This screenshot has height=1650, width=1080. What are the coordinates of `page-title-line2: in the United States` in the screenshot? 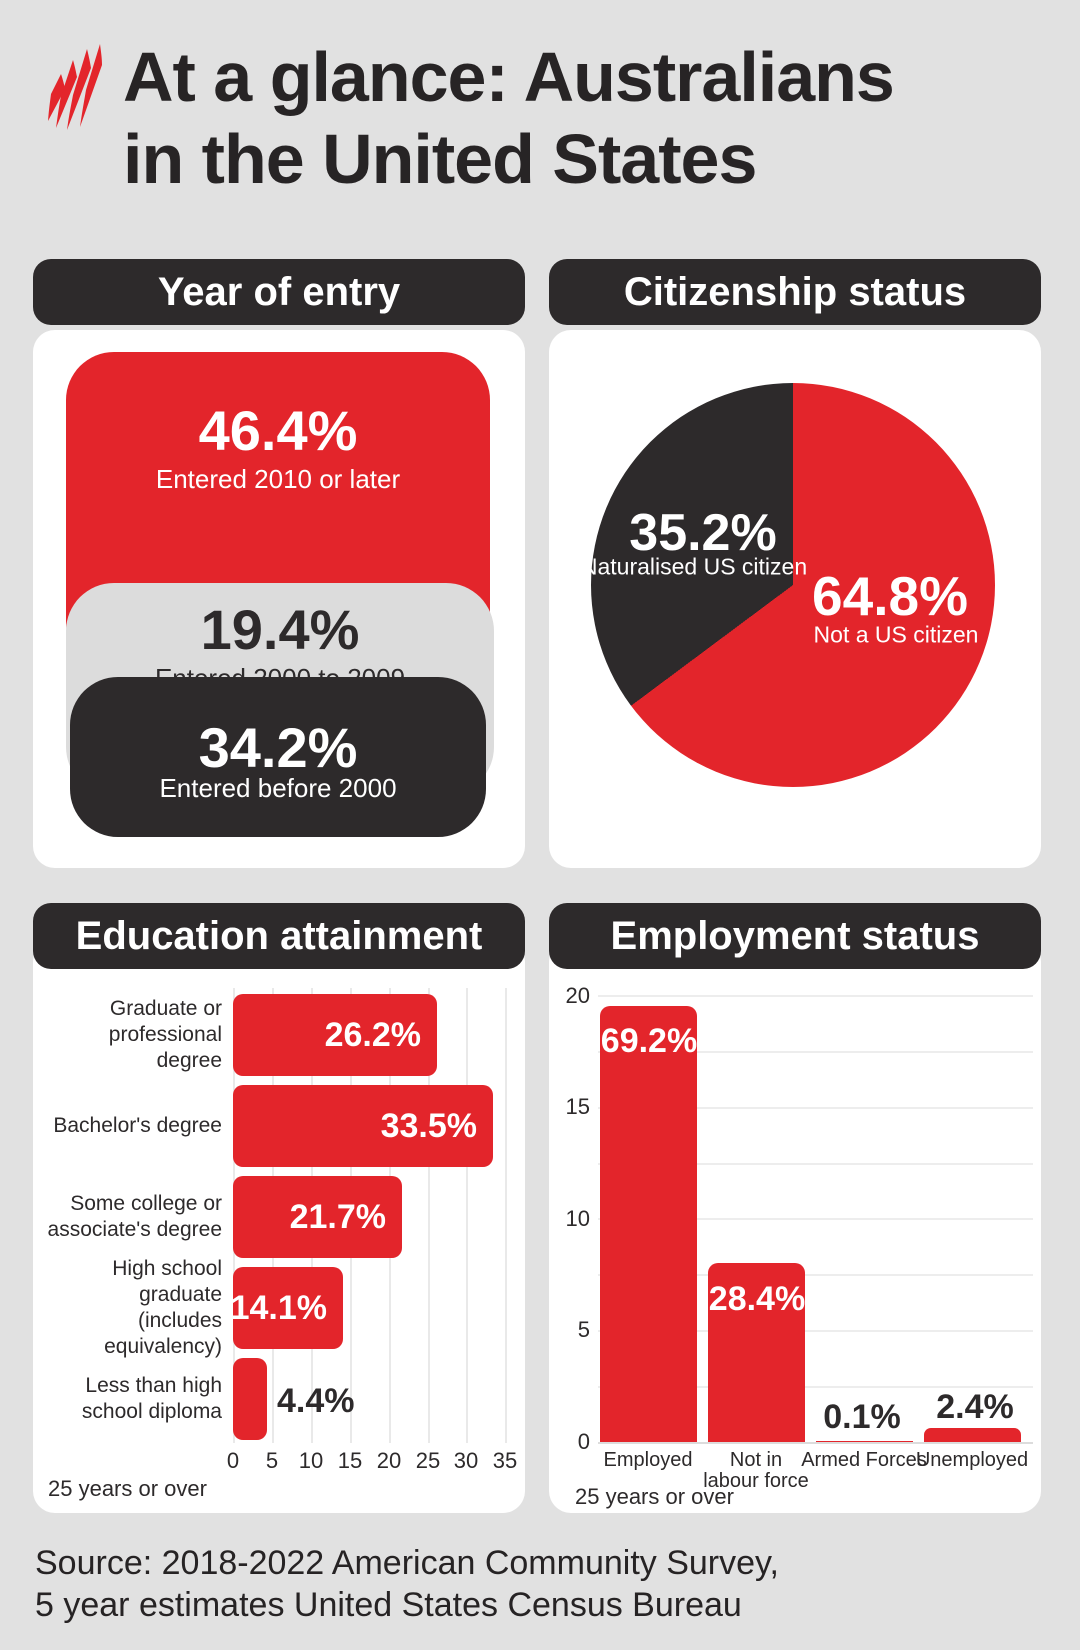 It's located at (440, 159).